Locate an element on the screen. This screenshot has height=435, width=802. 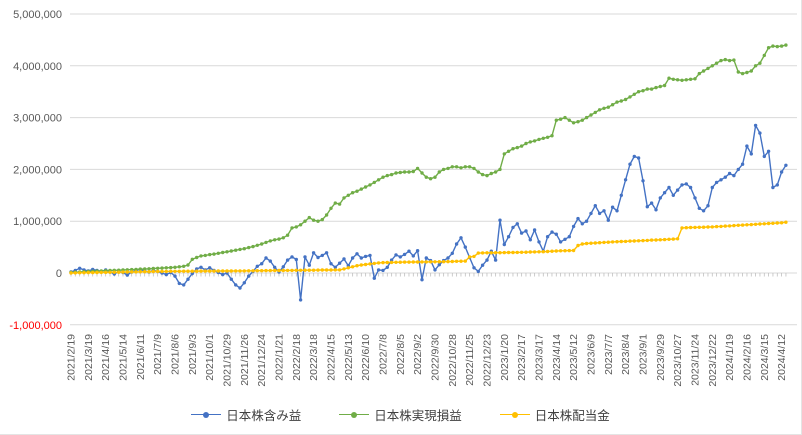
svg-text: 2023/5/12 is located at coordinates (574, 357).